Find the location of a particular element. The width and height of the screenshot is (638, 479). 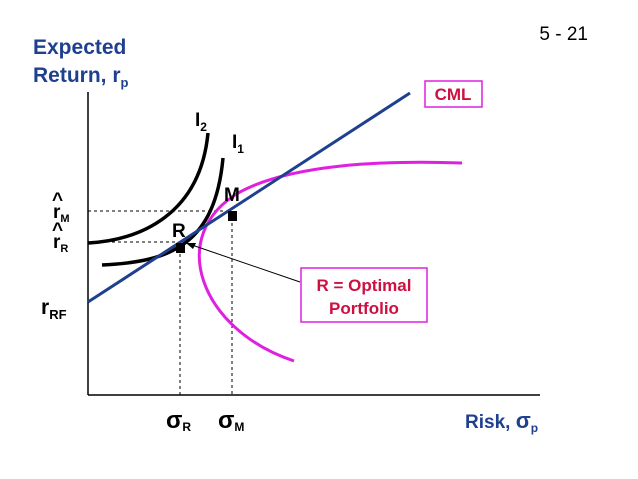

callout-pointer is located at coordinates (244, 263).